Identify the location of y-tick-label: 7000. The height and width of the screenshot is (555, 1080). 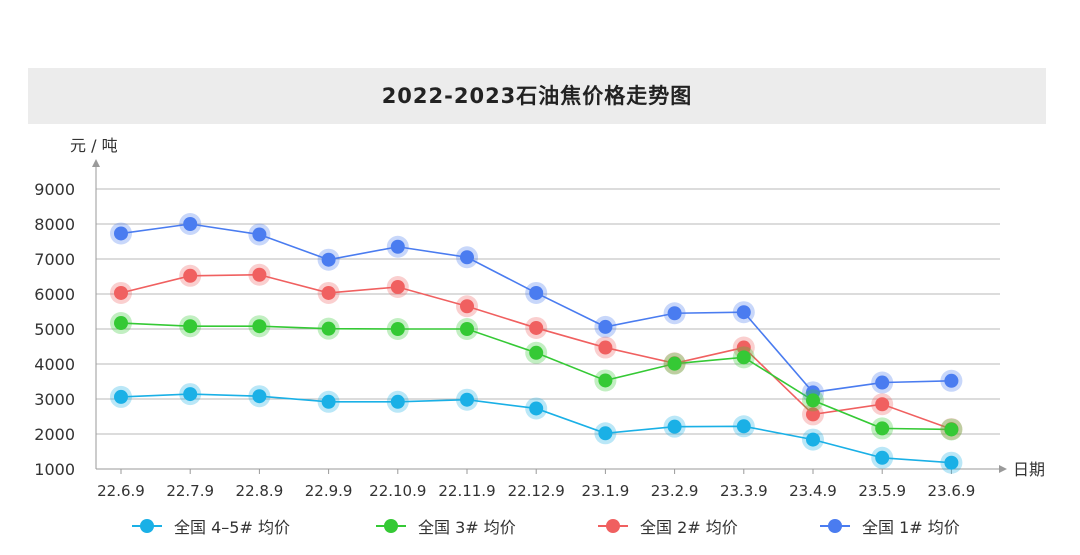
(54, 259).